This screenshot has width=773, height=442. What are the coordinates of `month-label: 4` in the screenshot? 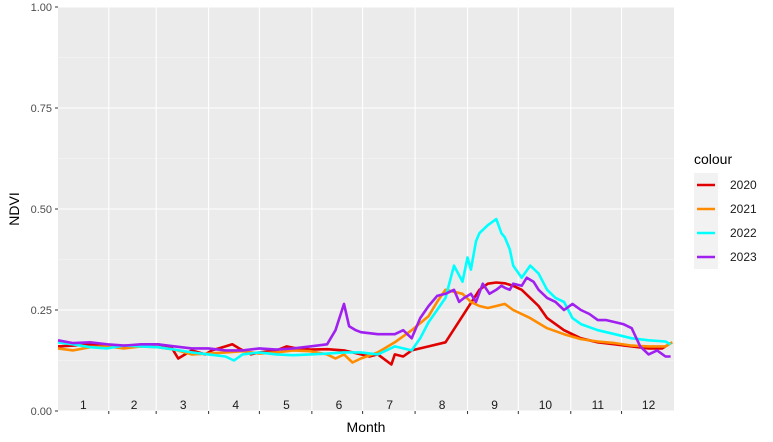 It's located at (235, 405).